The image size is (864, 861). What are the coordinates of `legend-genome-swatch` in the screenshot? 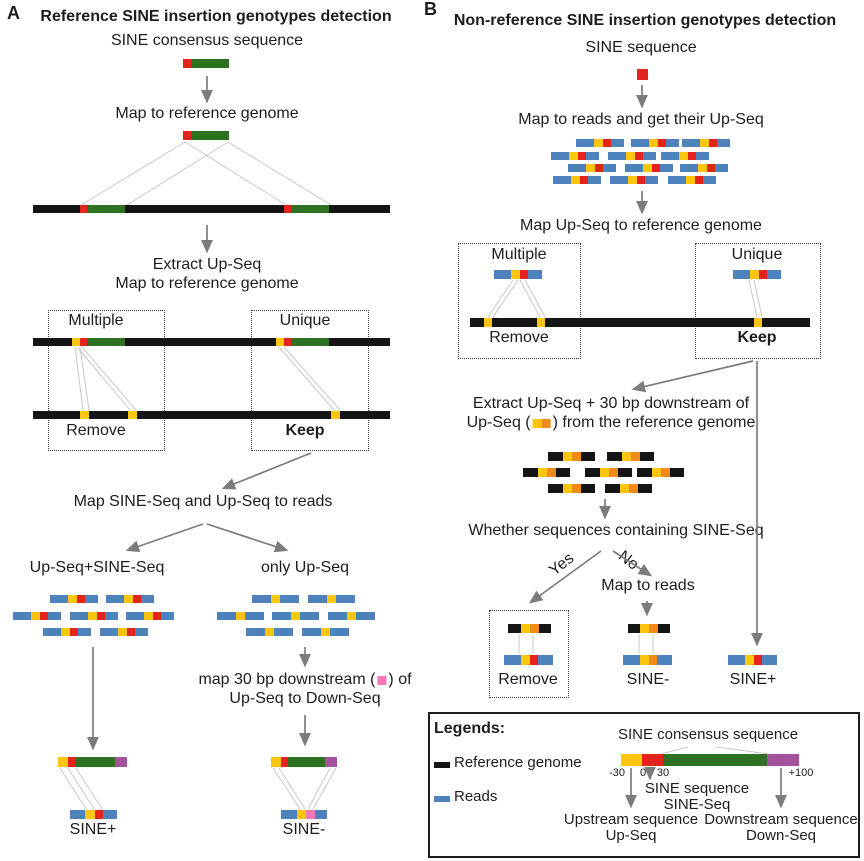 It's located at (442, 765).